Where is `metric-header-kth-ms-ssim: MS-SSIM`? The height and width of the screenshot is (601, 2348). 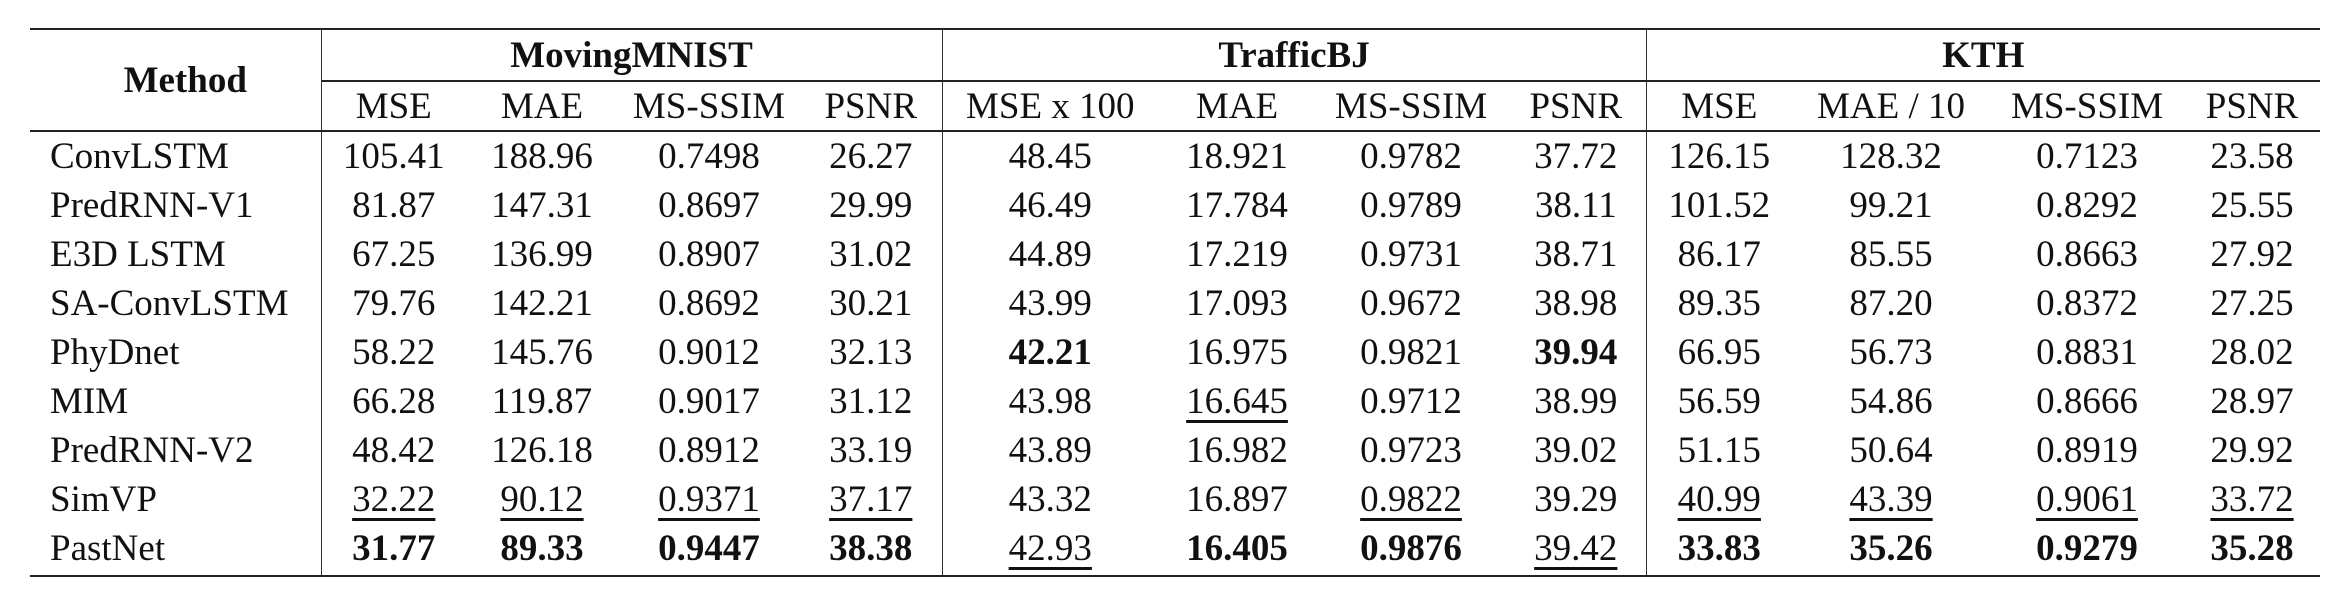
metric-header-kth-ms-ssim: MS-SSIM is located at coordinates (2087, 106).